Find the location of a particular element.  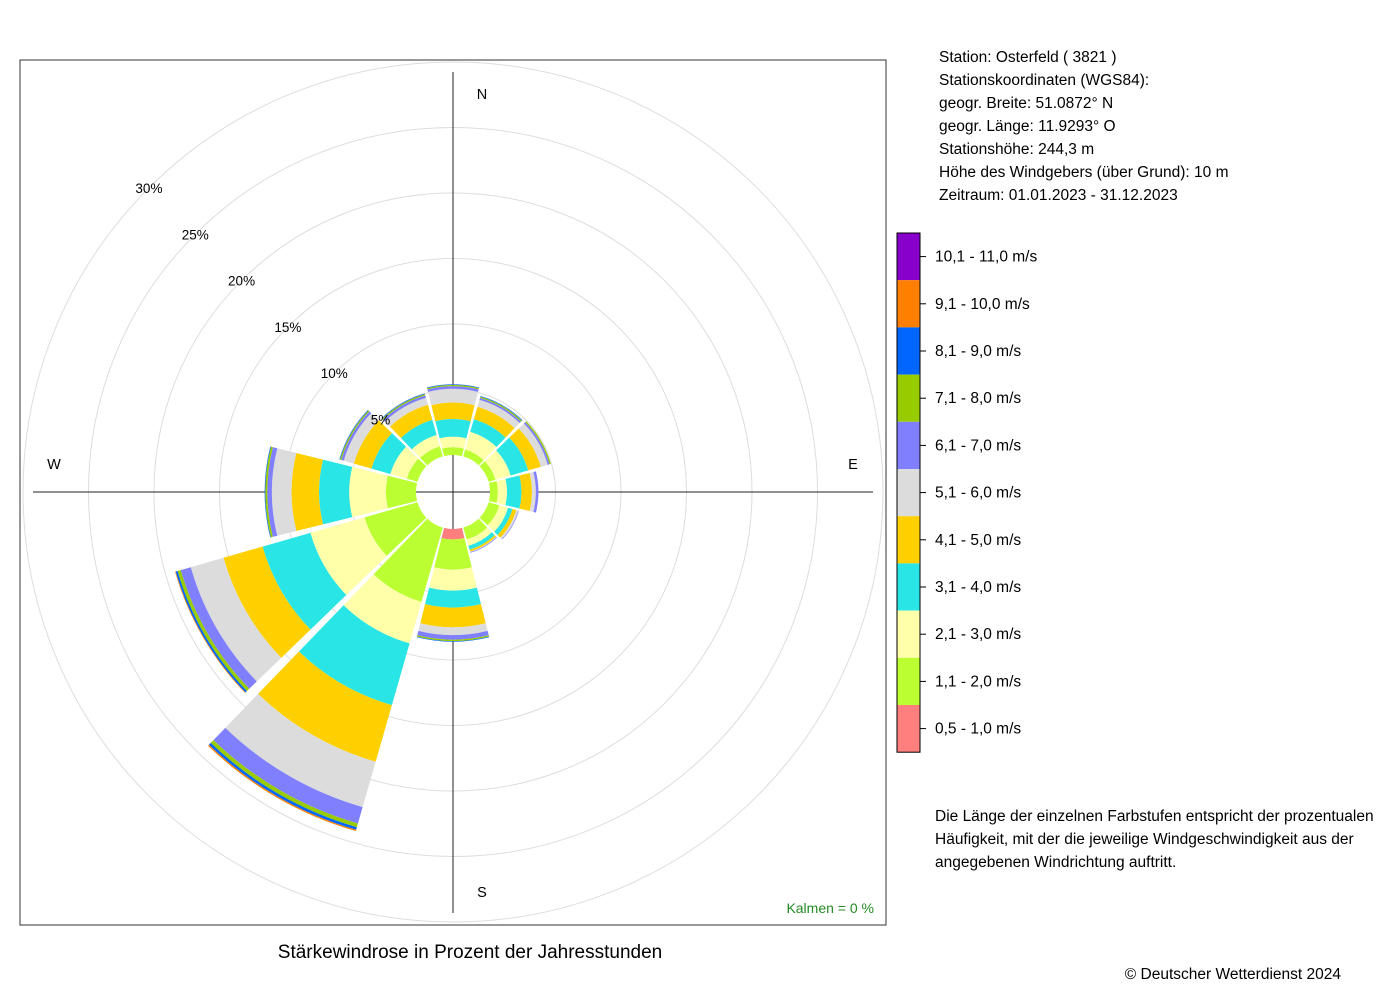

copyright: © Deutscher Wetterdienst 2024 is located at coordinates (1232, 974).